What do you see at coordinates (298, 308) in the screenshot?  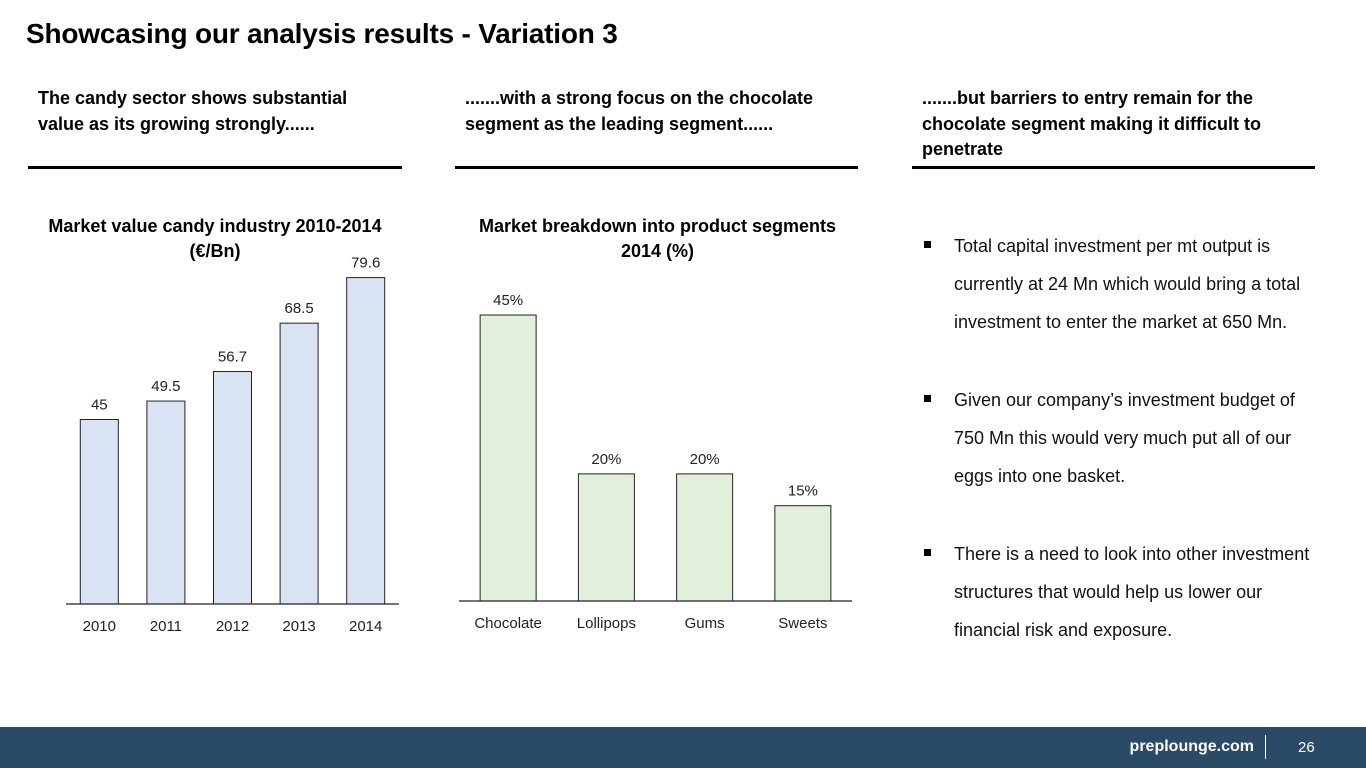 I see `data-label: 68.5` at bounding box center [298, 308].